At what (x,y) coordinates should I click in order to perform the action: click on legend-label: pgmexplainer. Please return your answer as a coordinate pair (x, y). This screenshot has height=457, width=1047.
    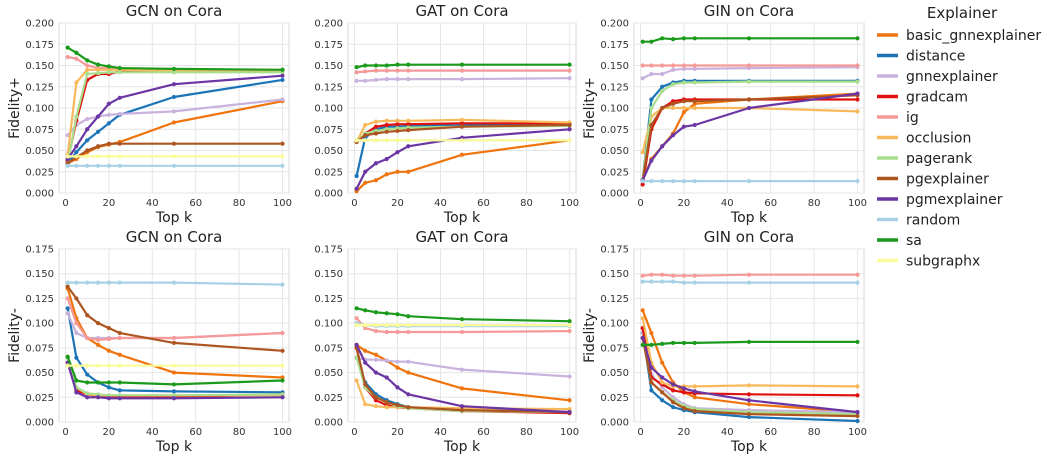
    Looking at the image, I should click on (954, 200).